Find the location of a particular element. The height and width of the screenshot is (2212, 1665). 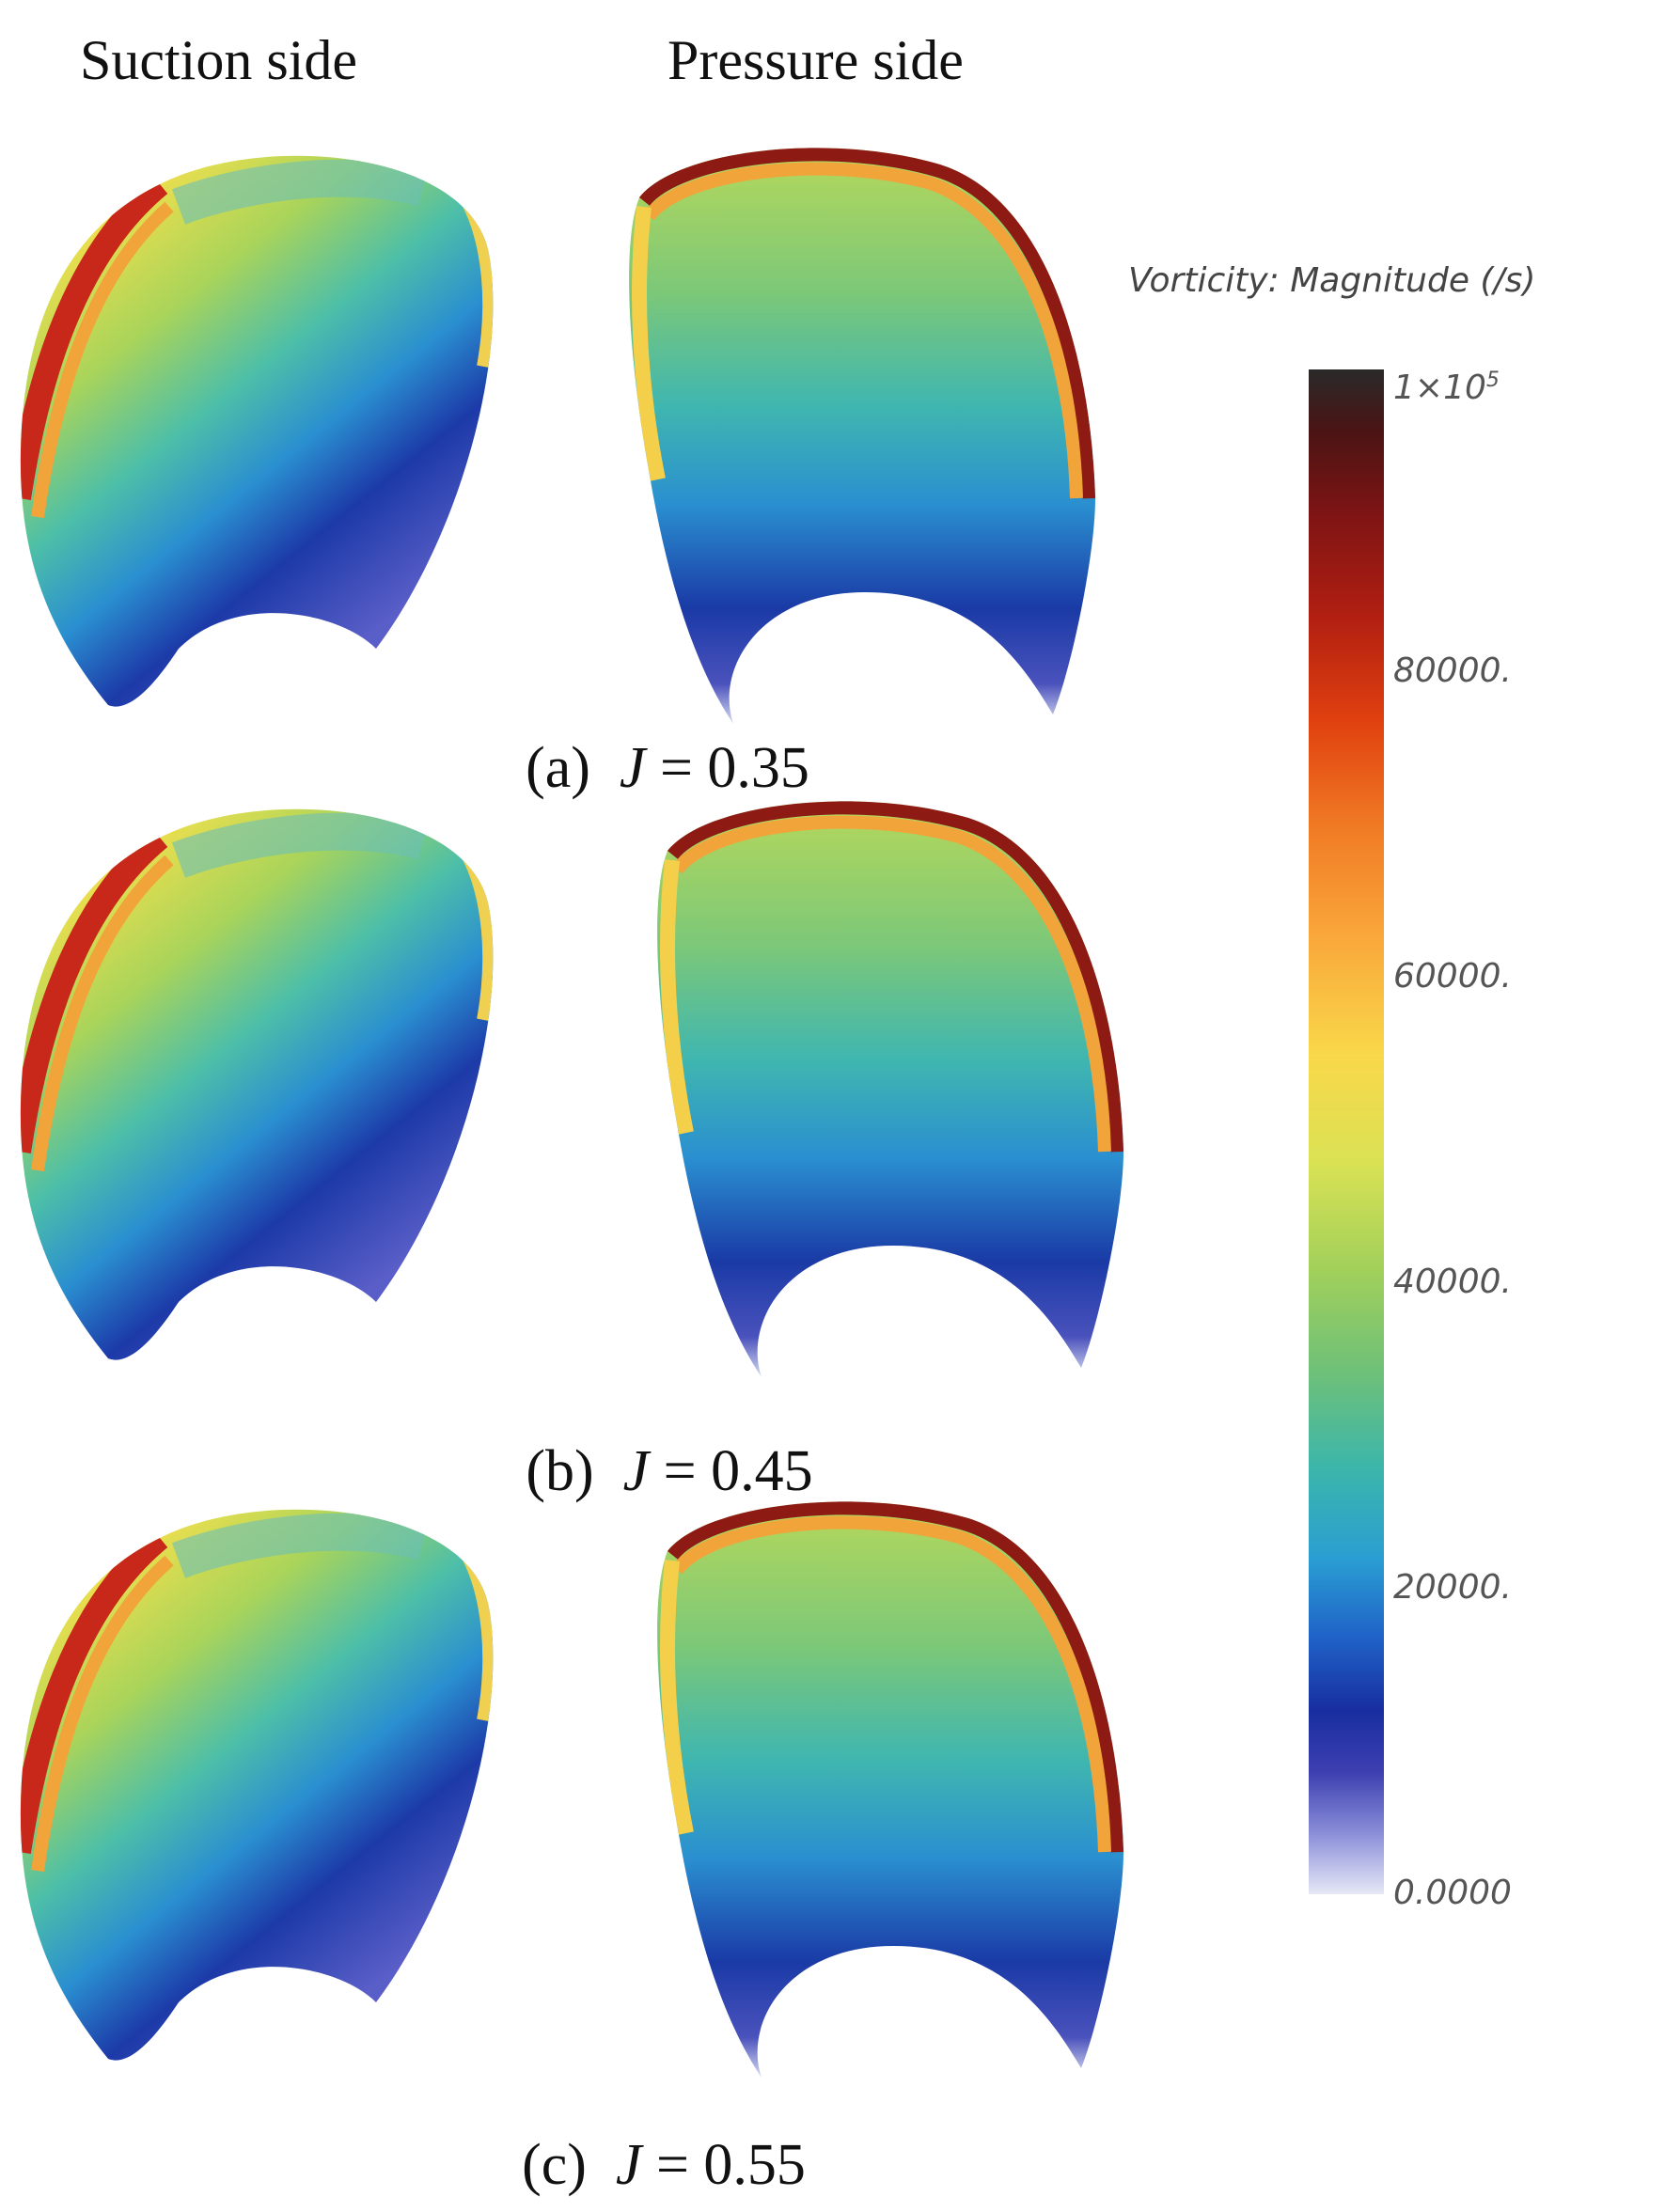

panel-b-pressure is located at coordinates (893, 1085).